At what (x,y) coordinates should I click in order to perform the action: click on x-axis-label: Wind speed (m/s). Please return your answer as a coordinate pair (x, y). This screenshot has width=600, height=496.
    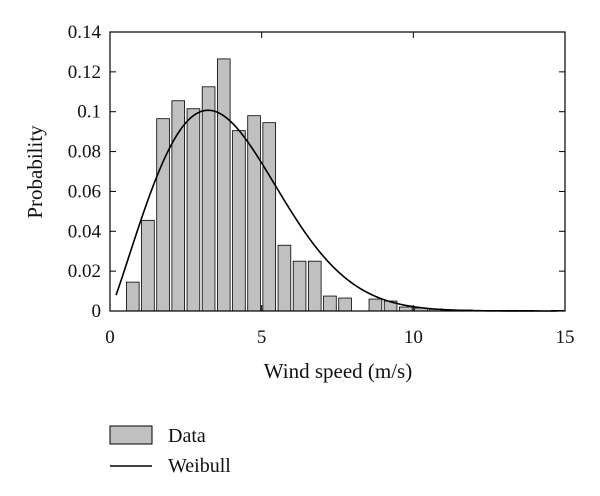
    Looking at the image, I should click on (338, 371).